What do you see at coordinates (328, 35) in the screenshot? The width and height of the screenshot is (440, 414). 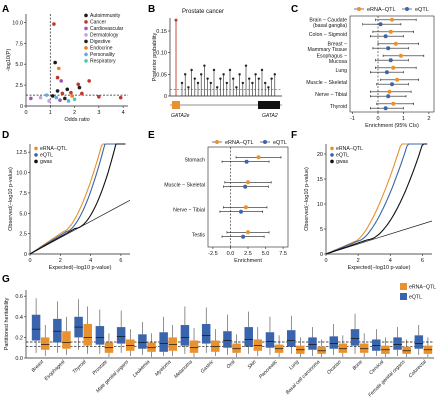 I see `panel-c-category-label: Colon − Sigmoid` at bounding box center [328, 35].